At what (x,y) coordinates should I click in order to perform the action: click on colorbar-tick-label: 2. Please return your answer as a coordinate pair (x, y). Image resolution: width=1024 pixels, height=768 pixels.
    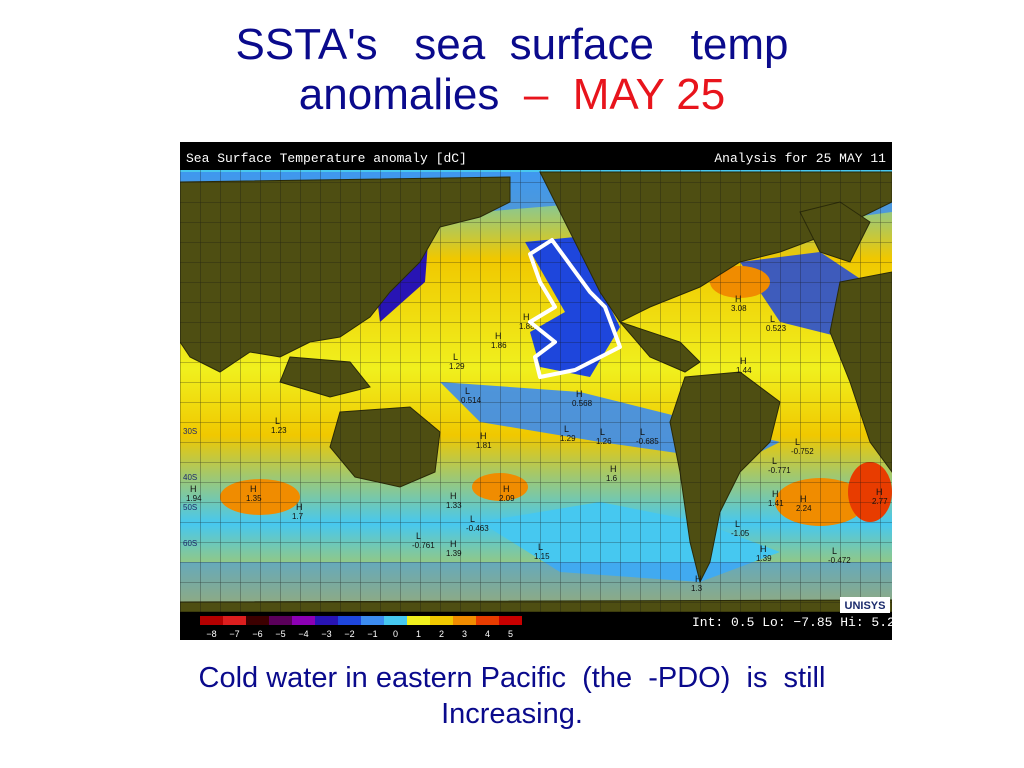
    Looking at the image, I should click on (441, 634).